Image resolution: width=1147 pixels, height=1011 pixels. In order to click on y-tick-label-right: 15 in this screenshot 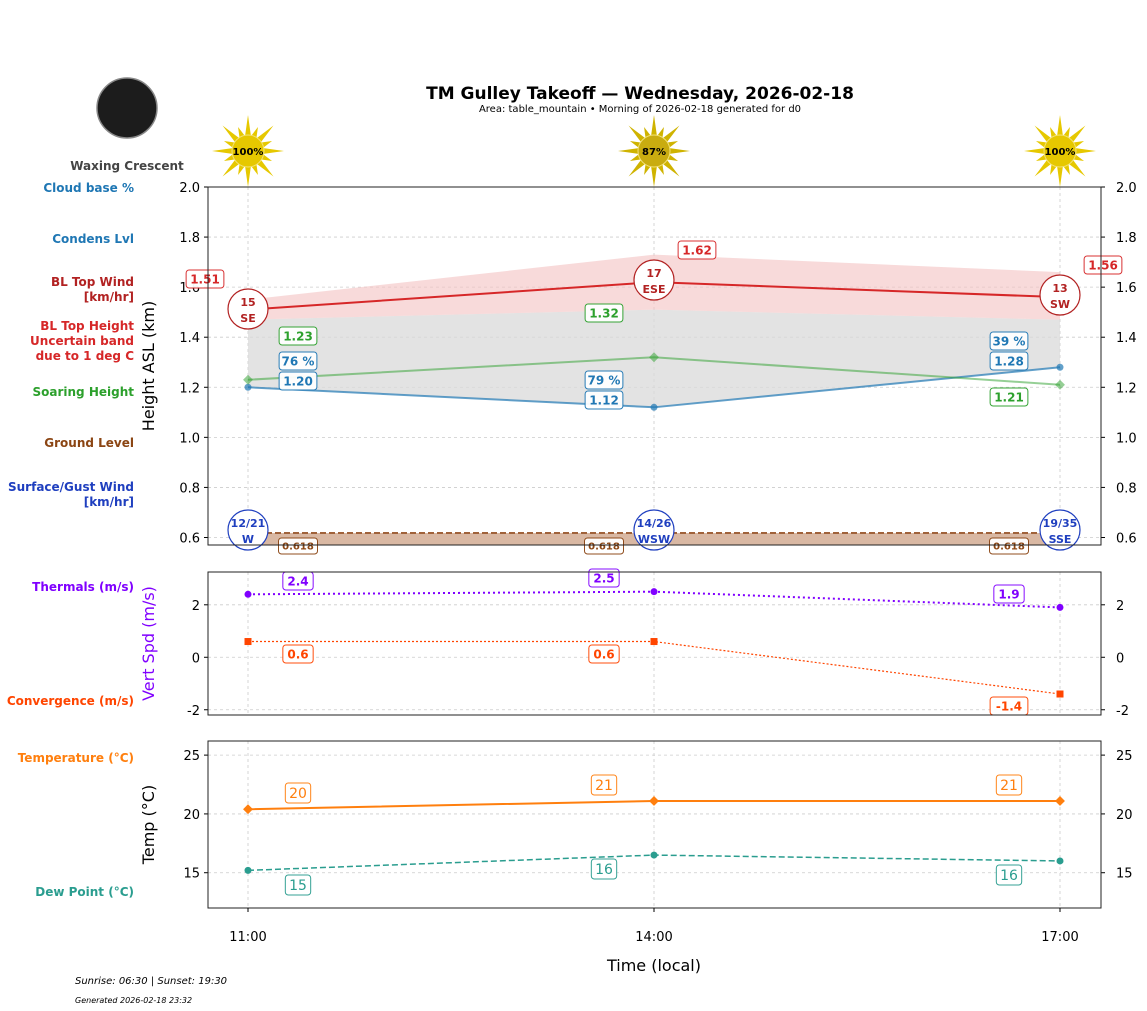, I will do `click(1124, 874)`.